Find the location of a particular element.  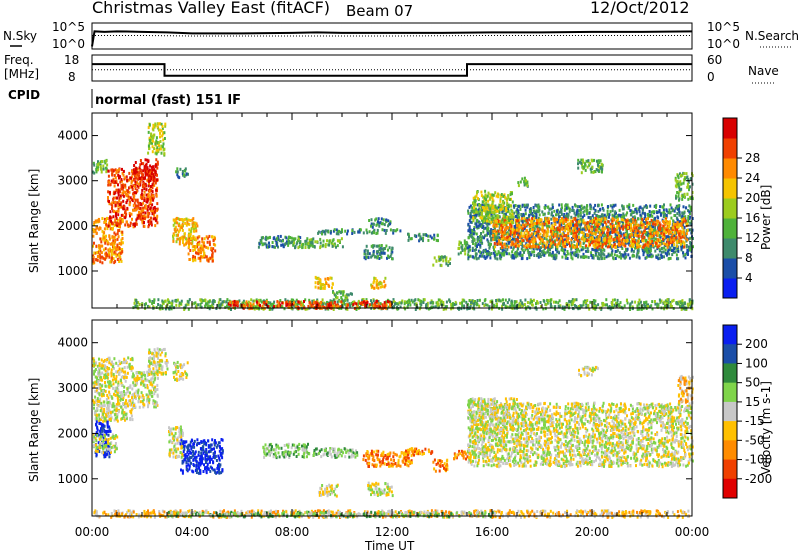

cpid-value: normal (fast) 151 IF is located at coordinates (168, 100).